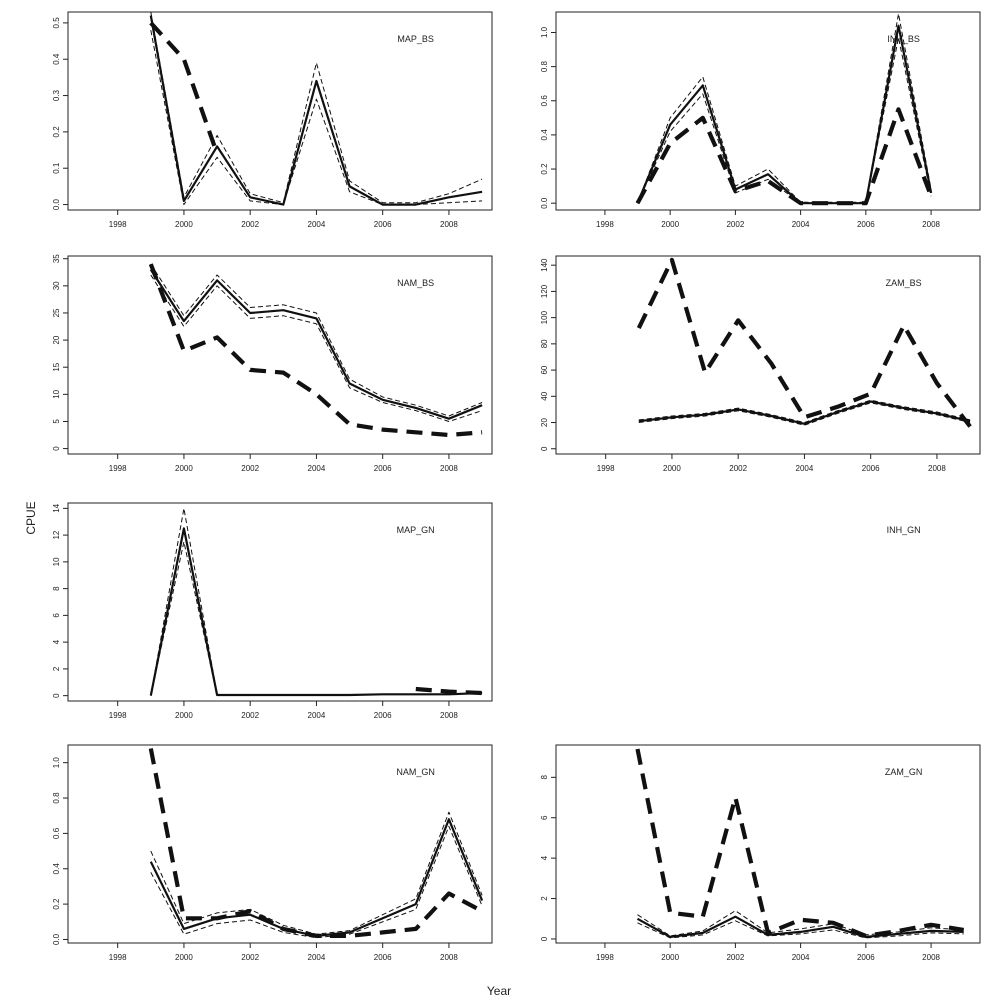 The height and width of the screenshot is (1007, 998). Describe the element at coordinates (499, 991) in the screenshot. I see `shared-x-axis-label: Year` at that location.